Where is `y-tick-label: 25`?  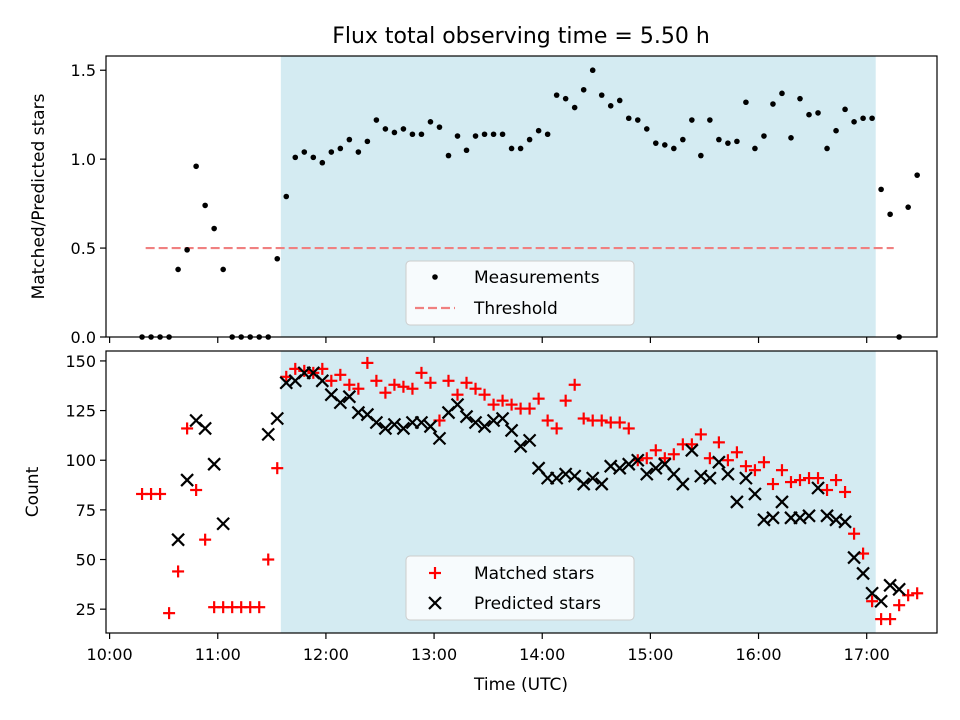
y-tick-label: 25 is located at coordinates (86, 609).